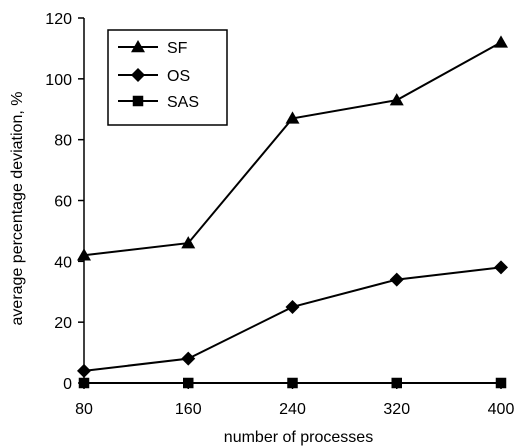 The image size is (521, 446). Describe the element at coordinates (138, 75) in the screenshot. I see `legend-marker-os` at that location.